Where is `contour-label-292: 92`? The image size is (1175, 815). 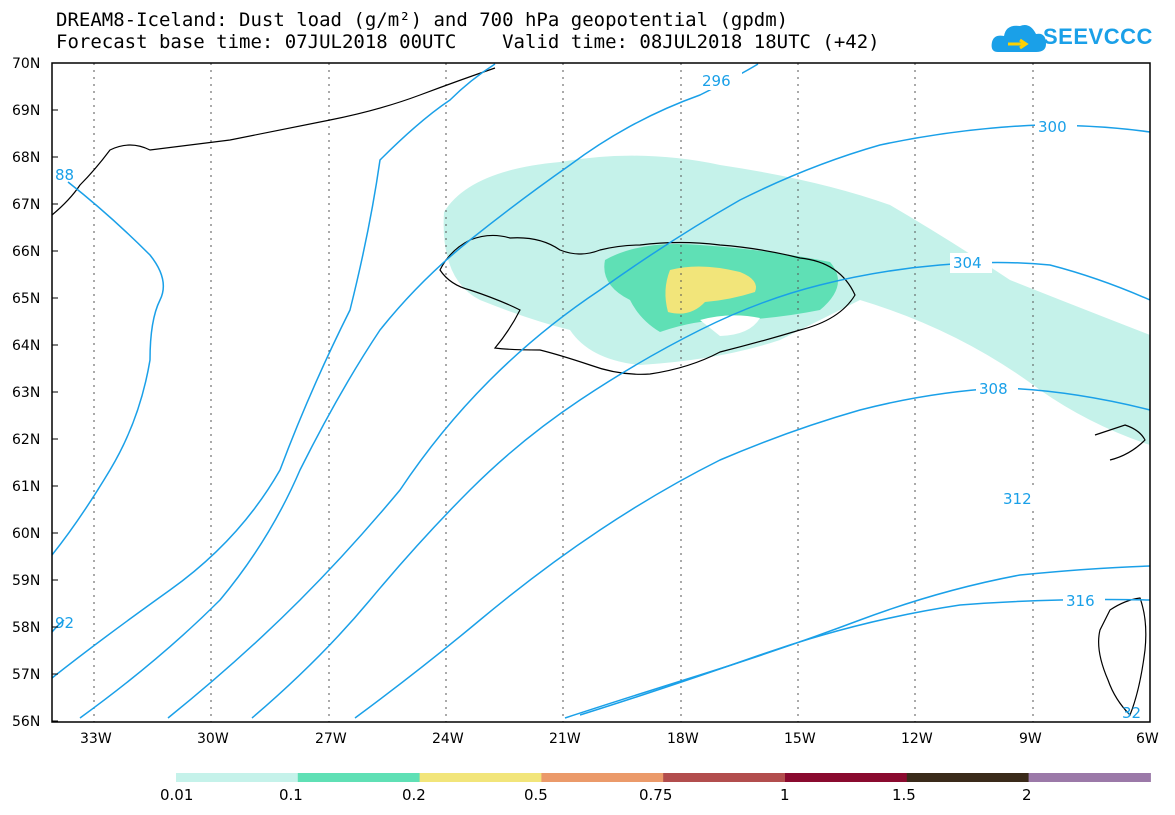
contour-label-292: 92 is located at coordinates (64, 623).